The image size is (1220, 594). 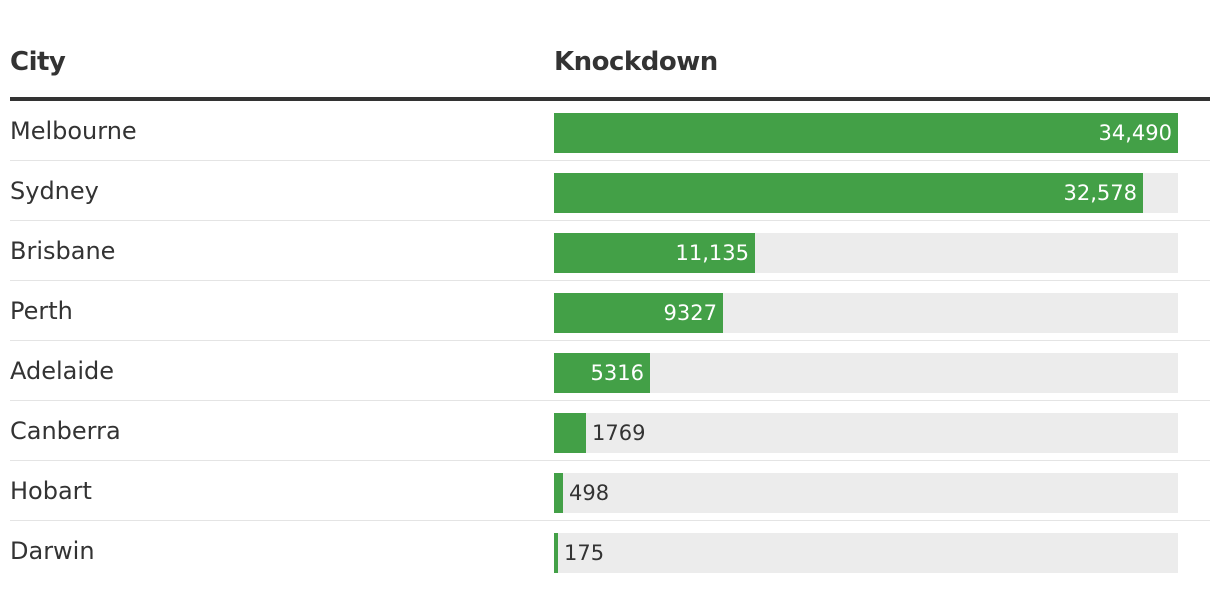 What do you see at coordinates (617, 373) in the screenshot?
I see `value-label: 5316` at bounding box center [617, 373].